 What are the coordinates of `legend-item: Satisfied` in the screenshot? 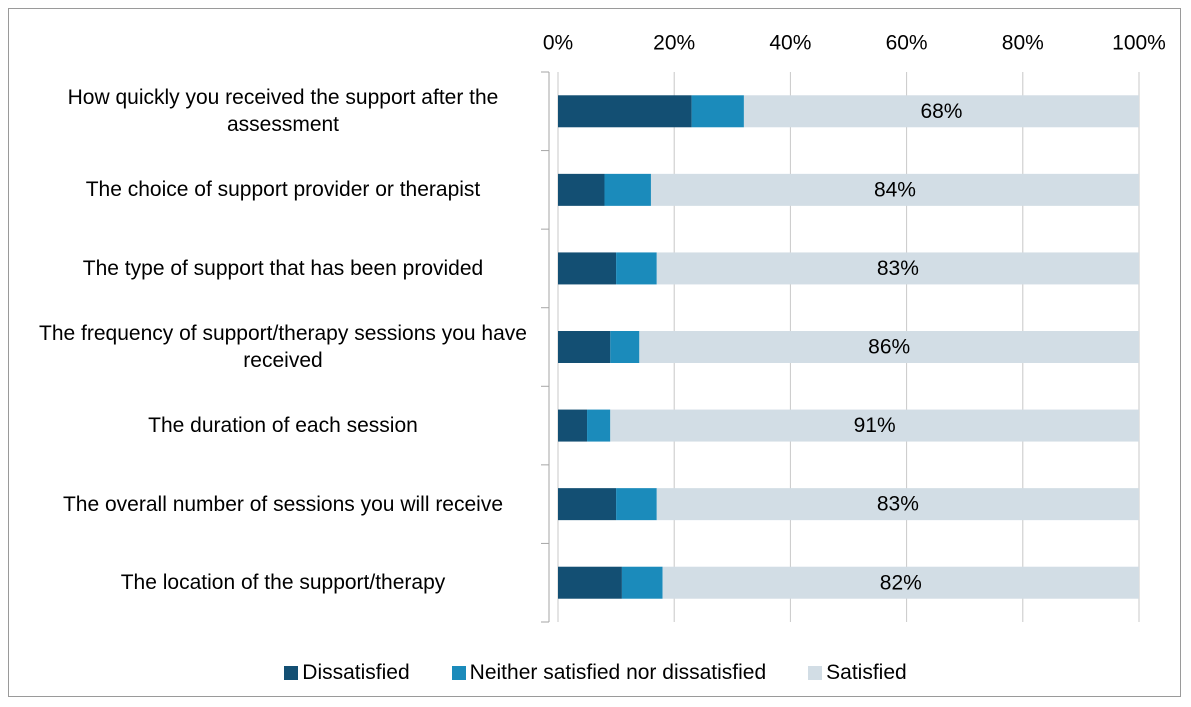 It's located at (857, 673).